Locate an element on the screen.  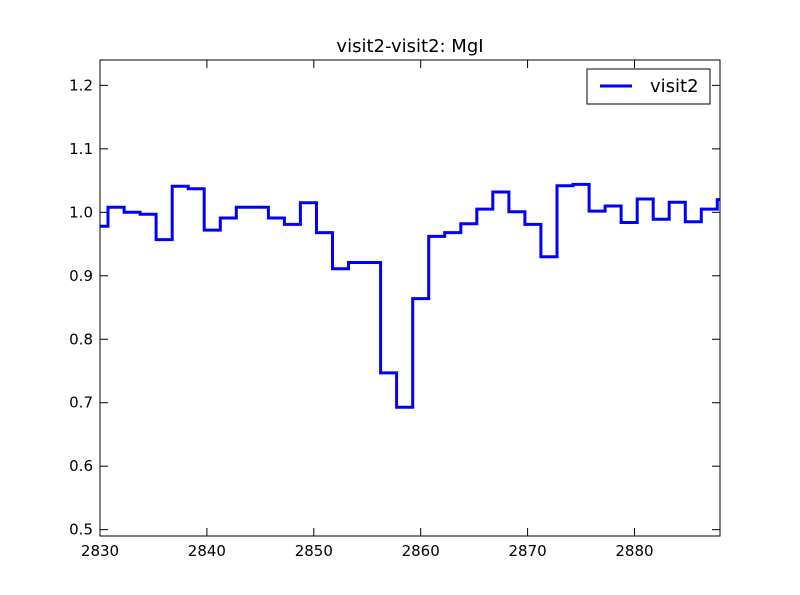
x-tick-label: 2830 is located at coordinates (100, 551).